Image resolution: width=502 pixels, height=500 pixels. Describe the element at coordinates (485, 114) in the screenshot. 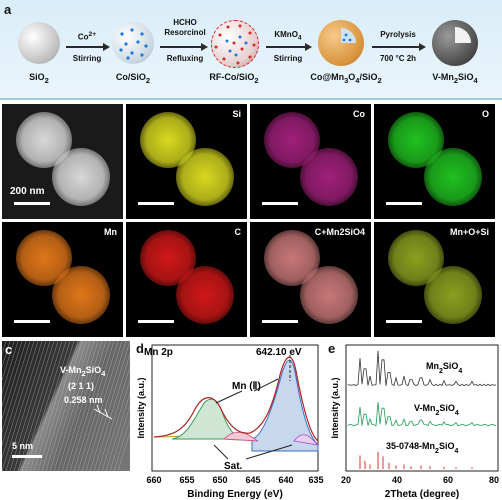

I see `eds-element-label: O` at that location.